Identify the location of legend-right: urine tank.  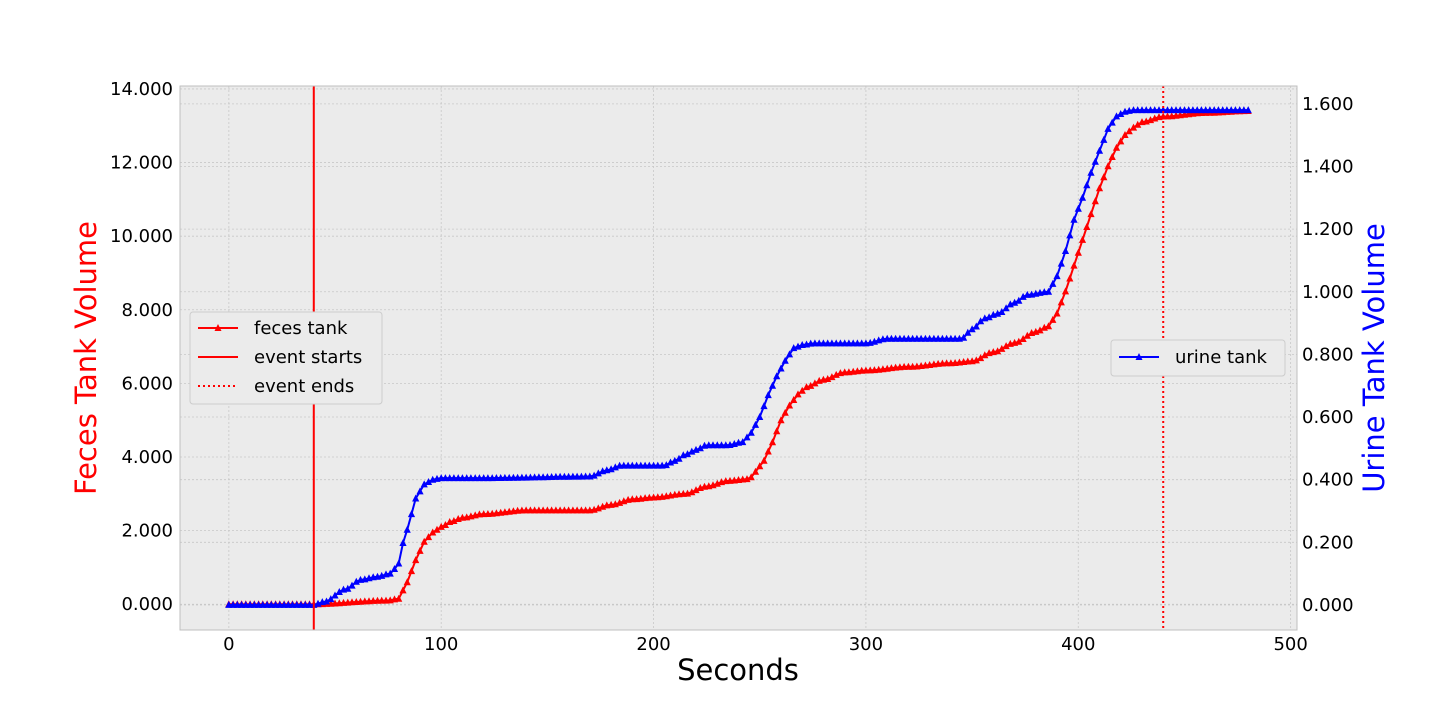
(1198, 358).